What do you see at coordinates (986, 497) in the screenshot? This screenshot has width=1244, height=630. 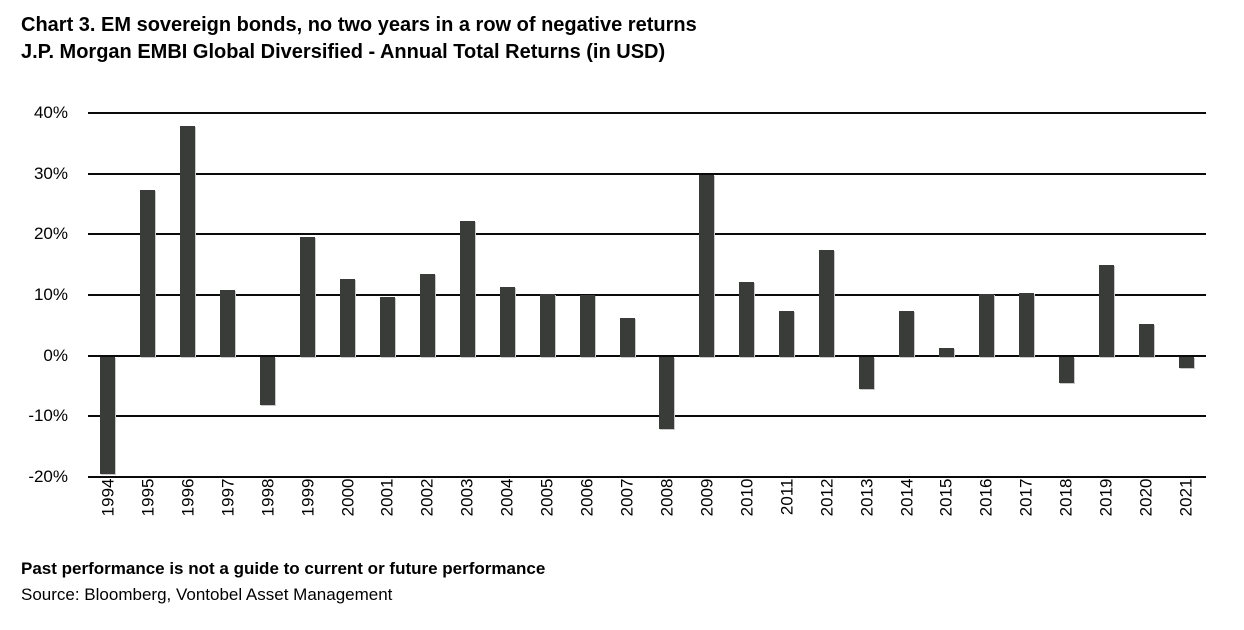 I see `x-label-2016: 2016` at bounding box center [986, 497].